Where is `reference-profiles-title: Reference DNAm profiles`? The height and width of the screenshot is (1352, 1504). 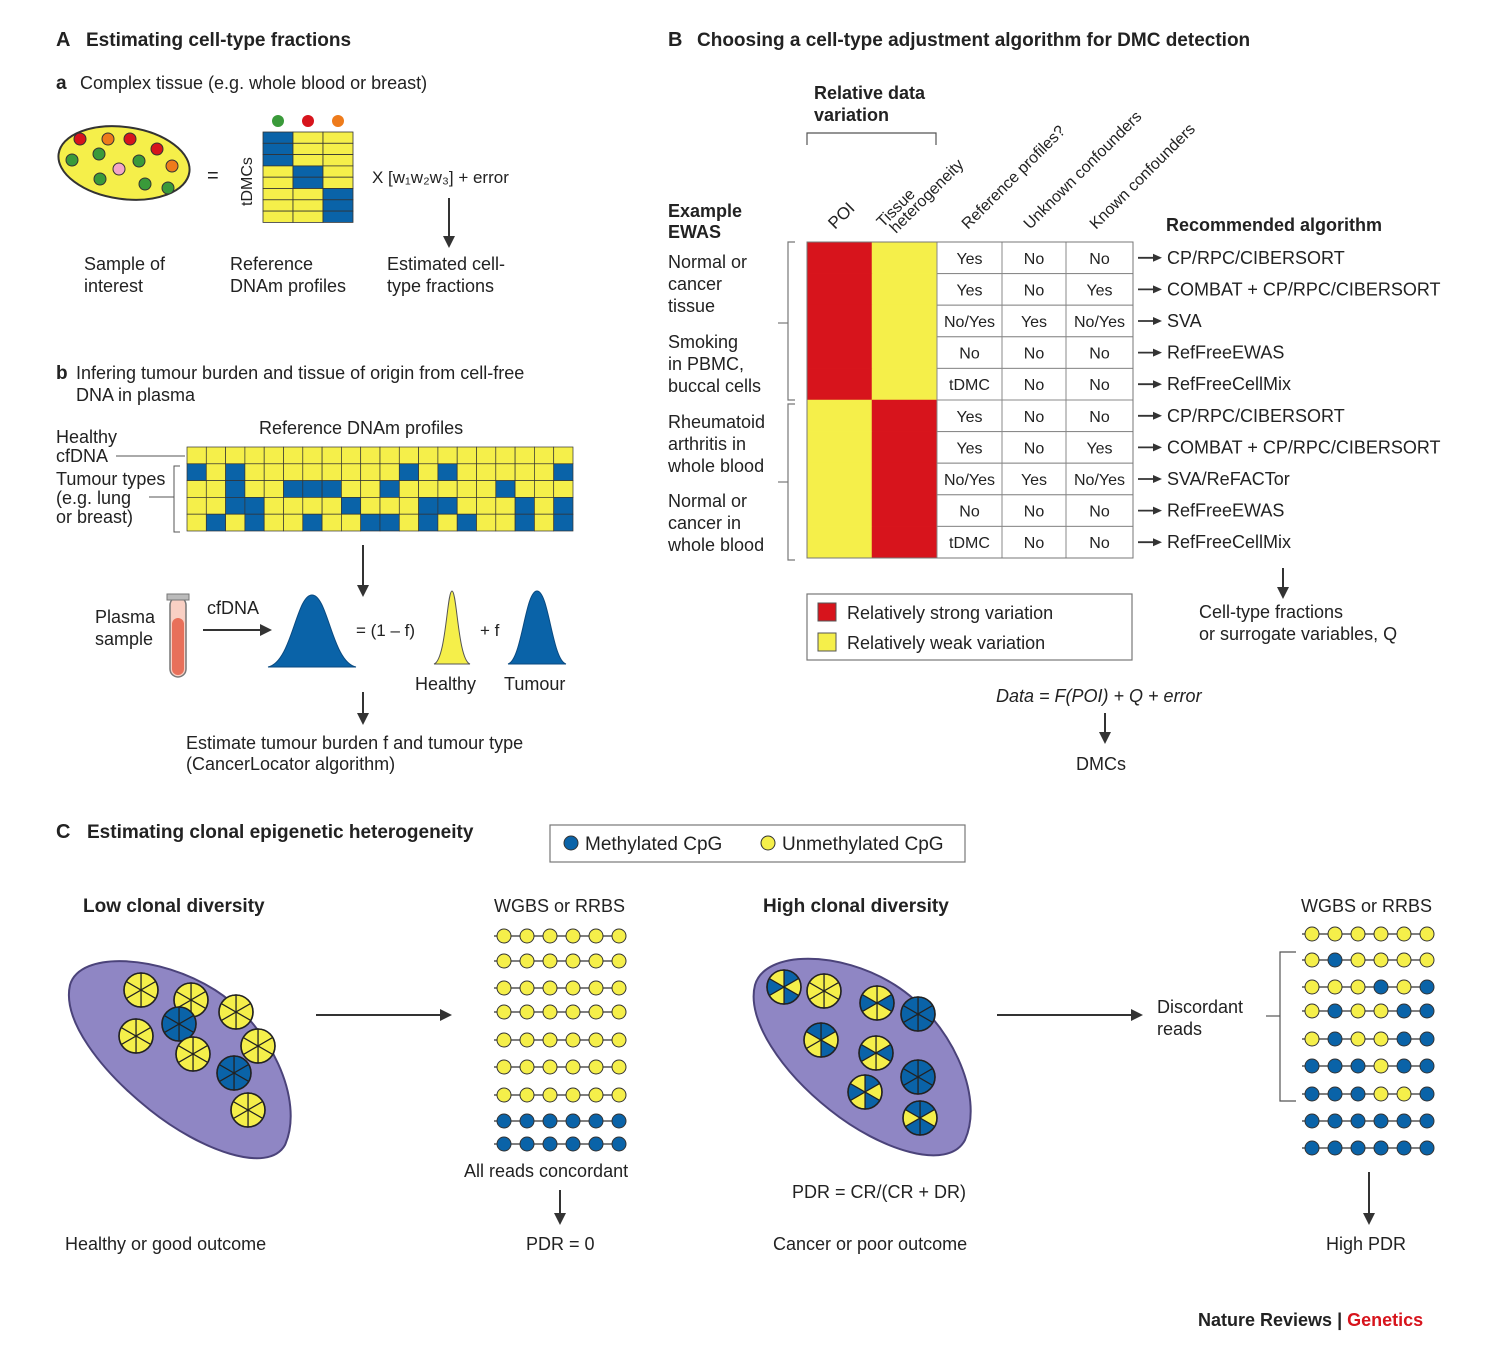
reference-profiles-title: Reference DNAm profiles is located at coordinates (361, 428).